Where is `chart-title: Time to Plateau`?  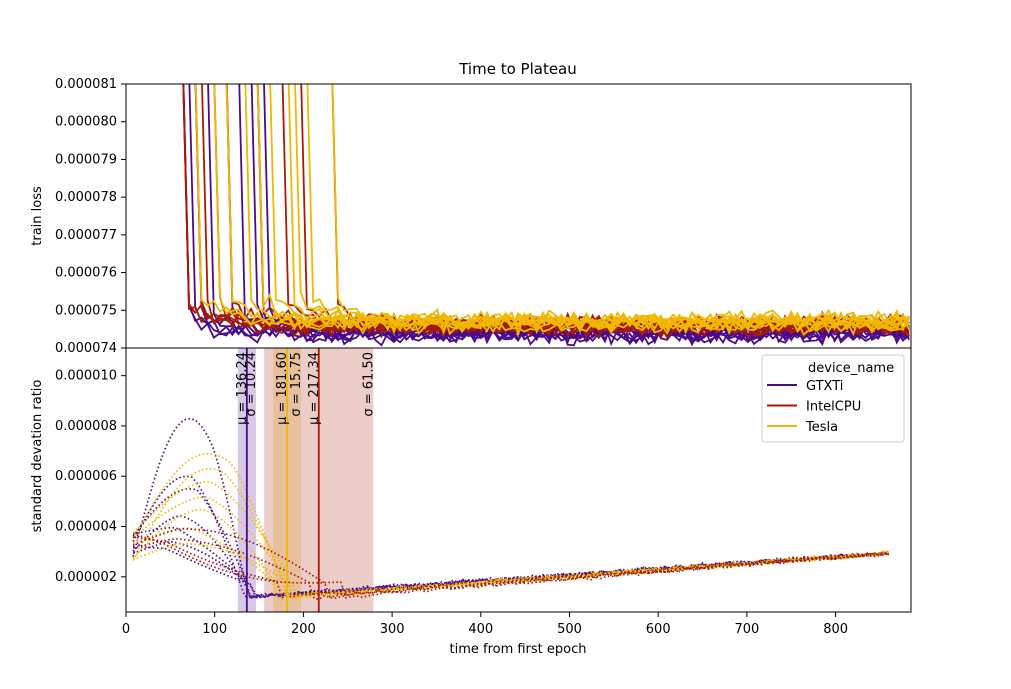 chart-title: Time to Plateau is located at coordinates (517, 69).